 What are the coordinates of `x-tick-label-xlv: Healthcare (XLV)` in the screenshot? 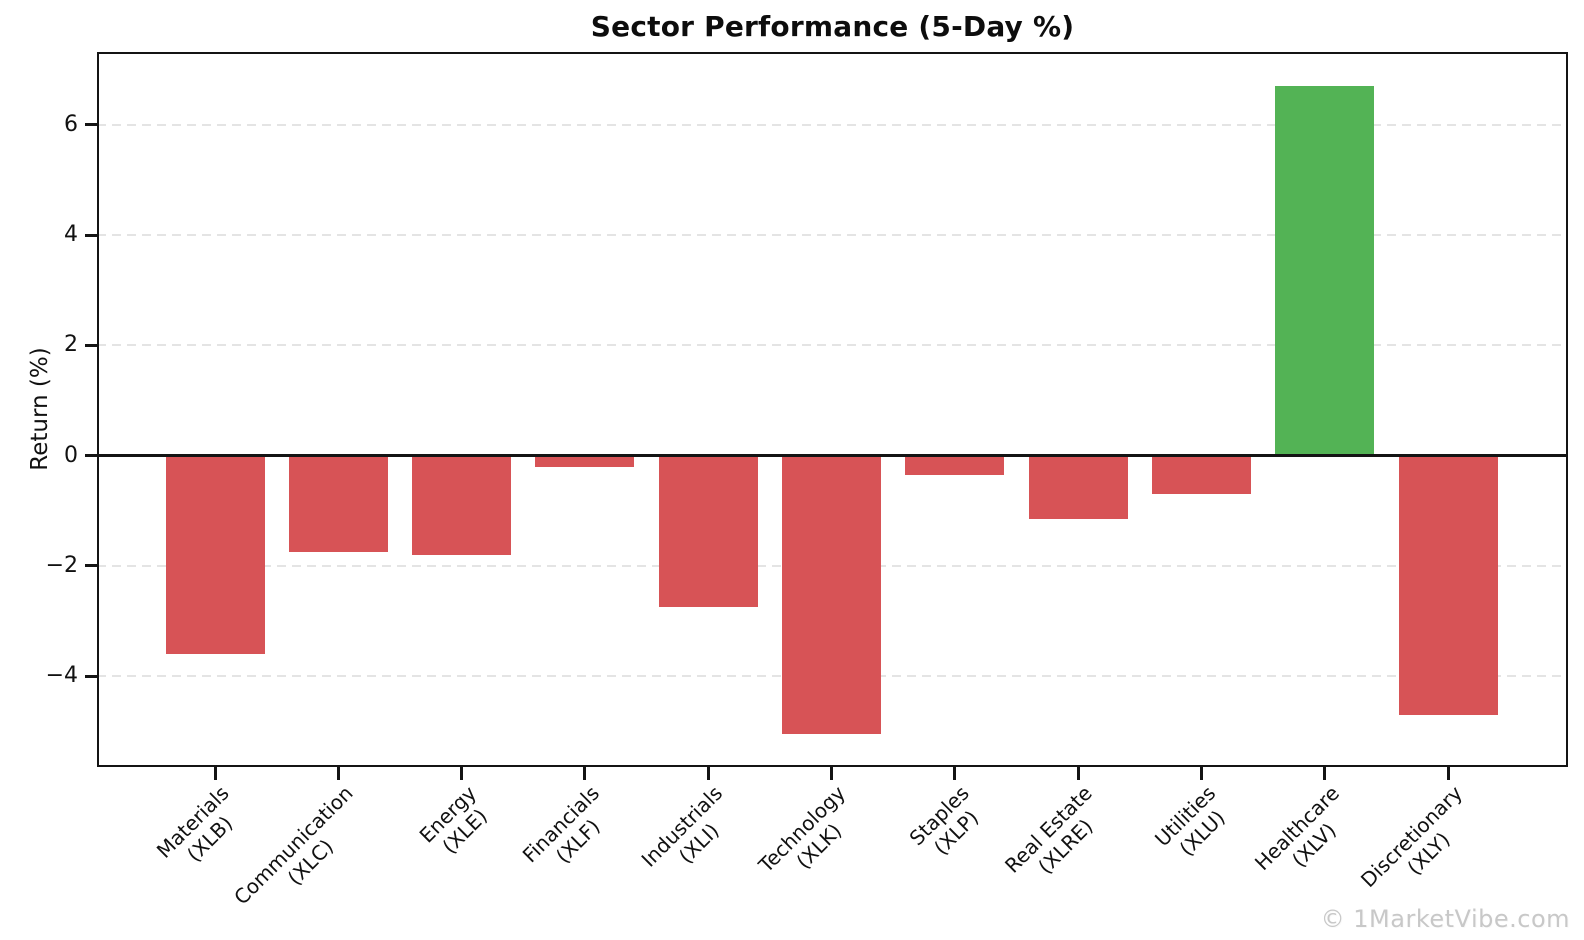 It's located at (1296, 828).